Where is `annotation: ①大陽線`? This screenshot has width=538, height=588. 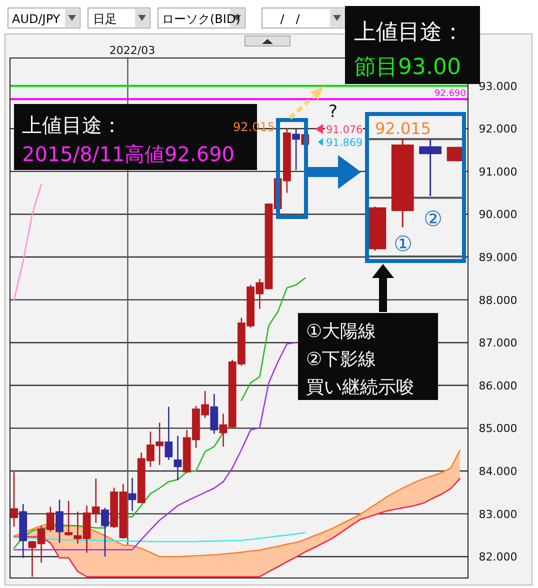 annotation: ①大陽線 is located at coordinates (341, 331).